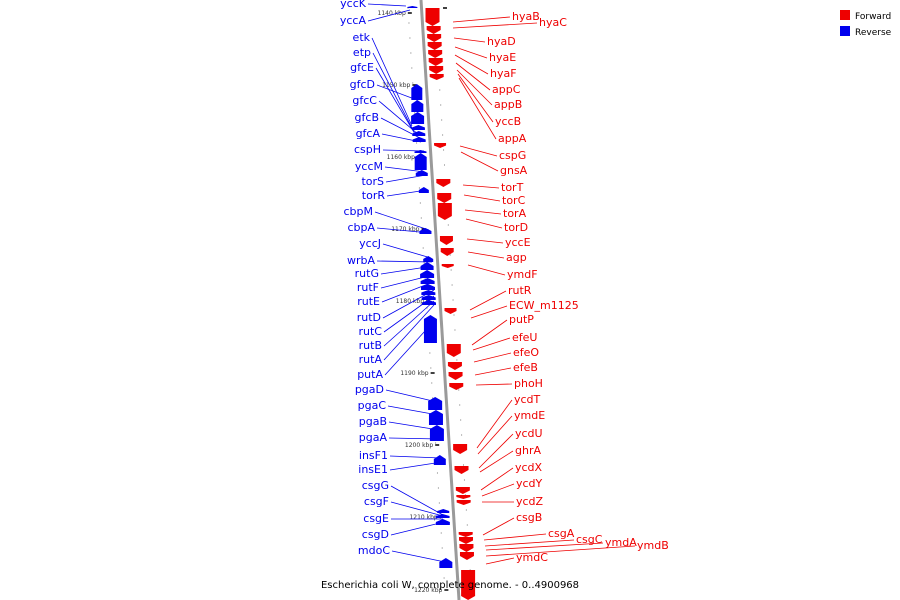 Image resolution: width=900 pixels, height=600 pixels. Describe the element at coordinates (392, 13) in the screenshot. I see `kbp-tick-label: 1140 kbp` at that location.